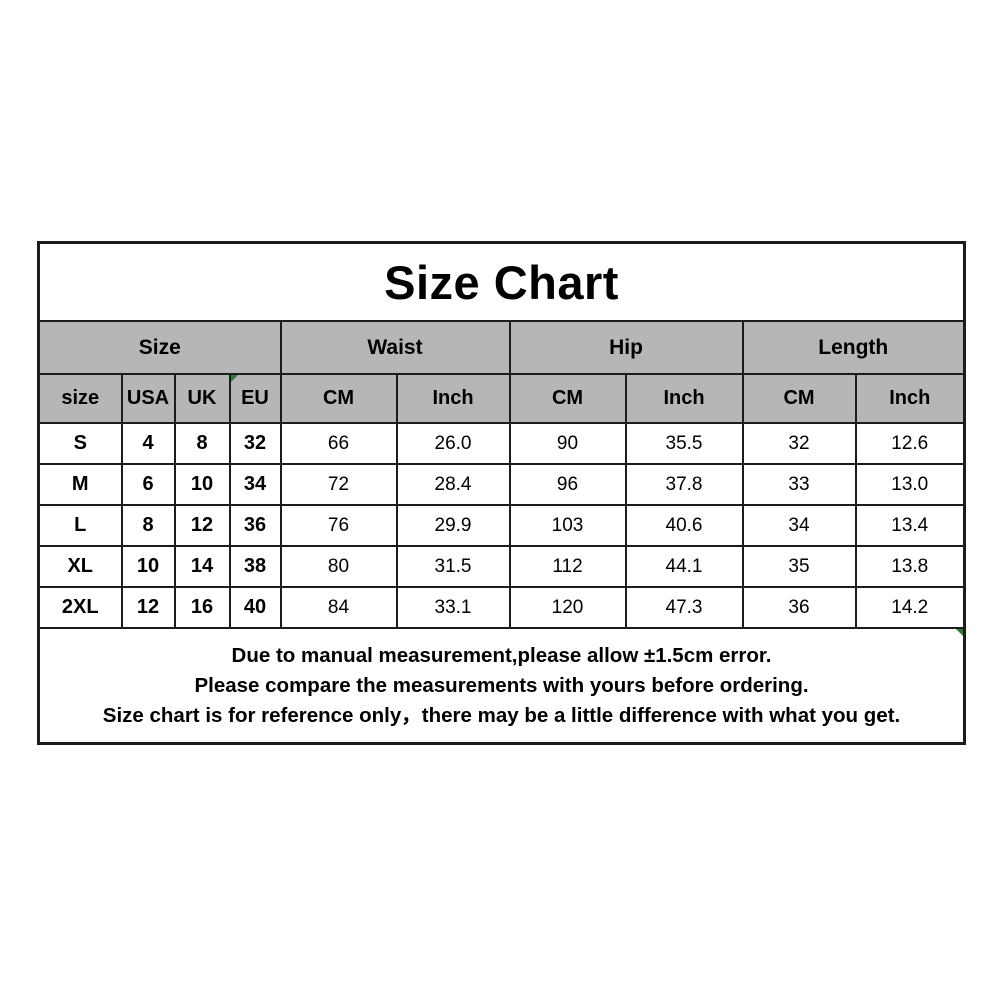 The image size is (1001, 1001). I want to click on cell-size: XL, so click(80, 566).